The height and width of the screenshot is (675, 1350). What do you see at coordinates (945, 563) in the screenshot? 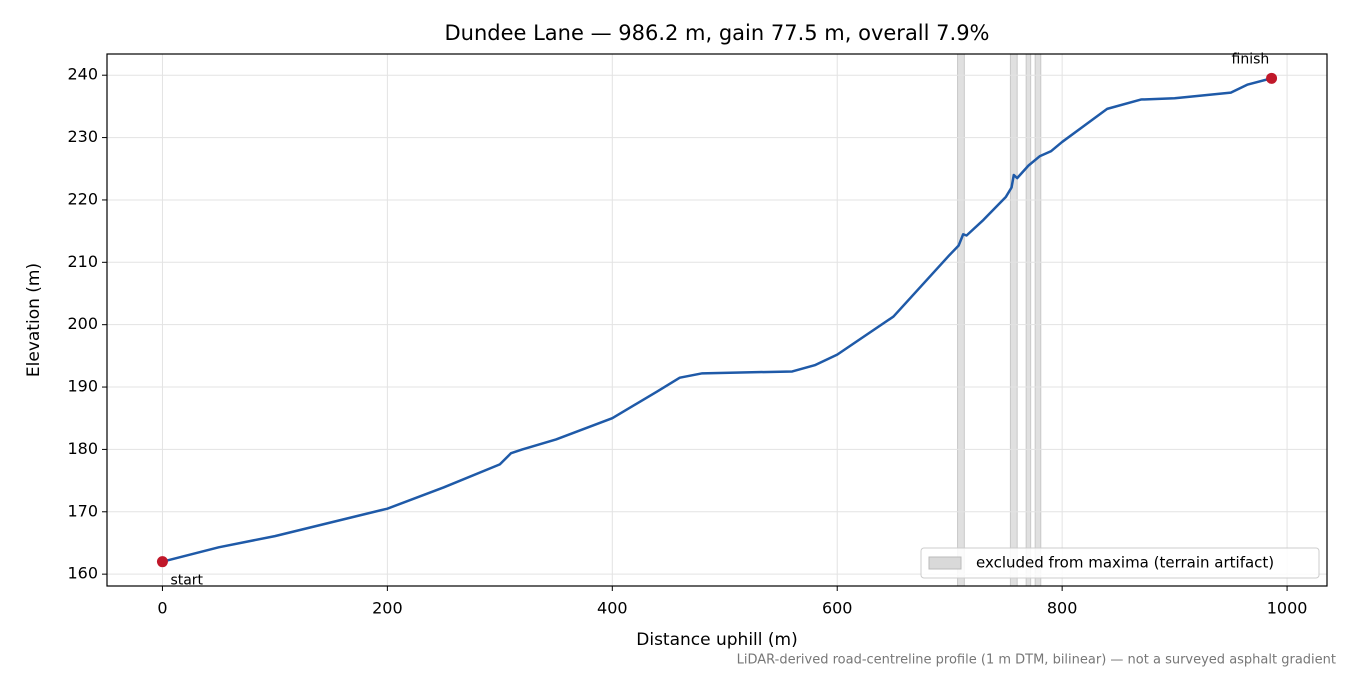
I see `legend-swatch` at bounding box center [945, 563].